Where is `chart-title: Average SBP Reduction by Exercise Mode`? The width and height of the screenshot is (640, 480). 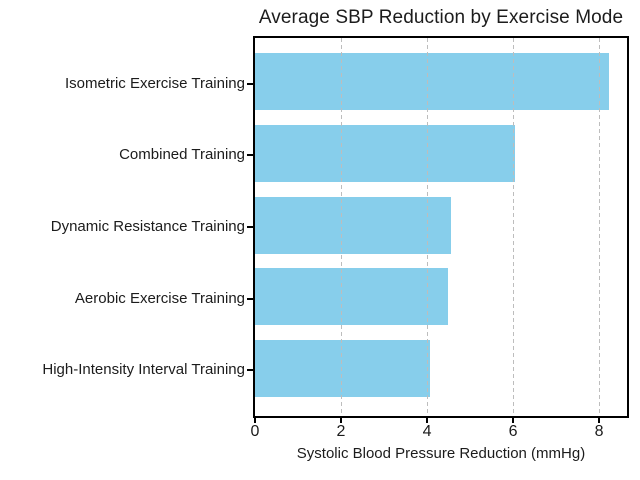 chart-title: Average SBP Reduction by Exercise Mode is located at coordinates (441, 17).